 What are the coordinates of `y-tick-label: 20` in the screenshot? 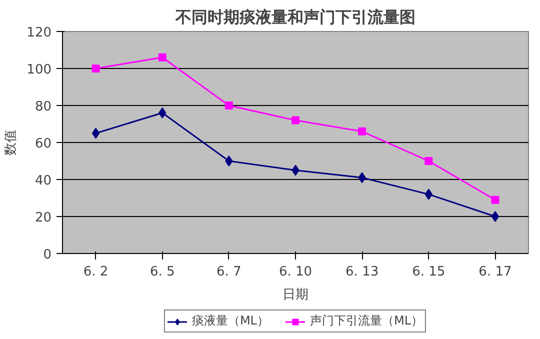 It's located at (43, 218).